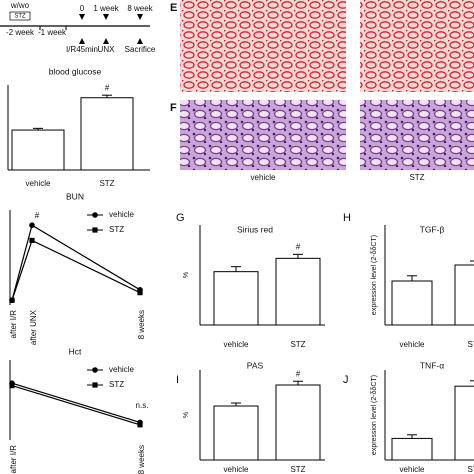 This screenshot has height=474, width=474. I want to click on panel-letter: I, so click(177, 380).